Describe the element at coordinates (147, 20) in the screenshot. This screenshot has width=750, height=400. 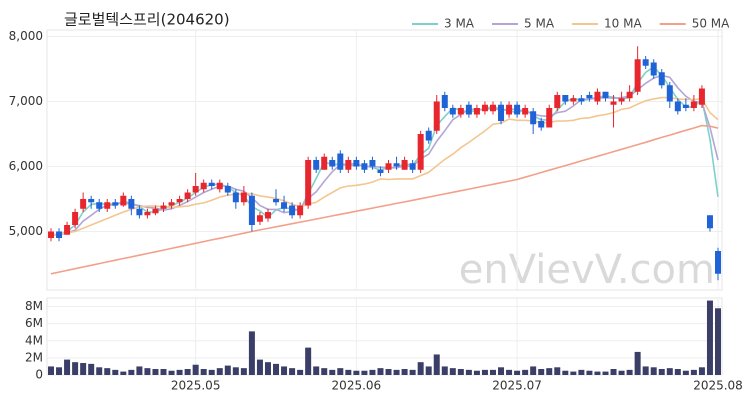
I see `chart-title: 글로벌텍스프리(204620)` at that location.